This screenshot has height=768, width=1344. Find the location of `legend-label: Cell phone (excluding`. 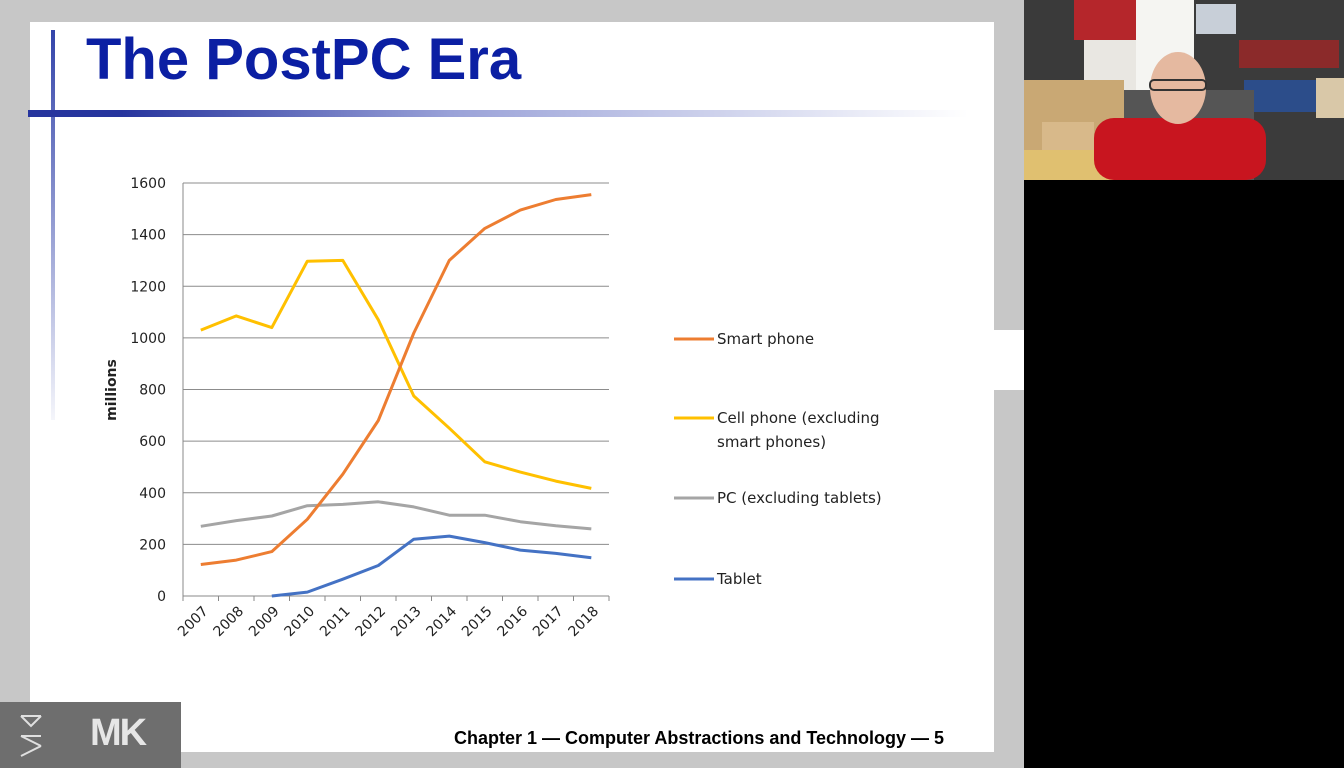

legend-label: Cell phone (excluding is located at coordinates (798, 418).